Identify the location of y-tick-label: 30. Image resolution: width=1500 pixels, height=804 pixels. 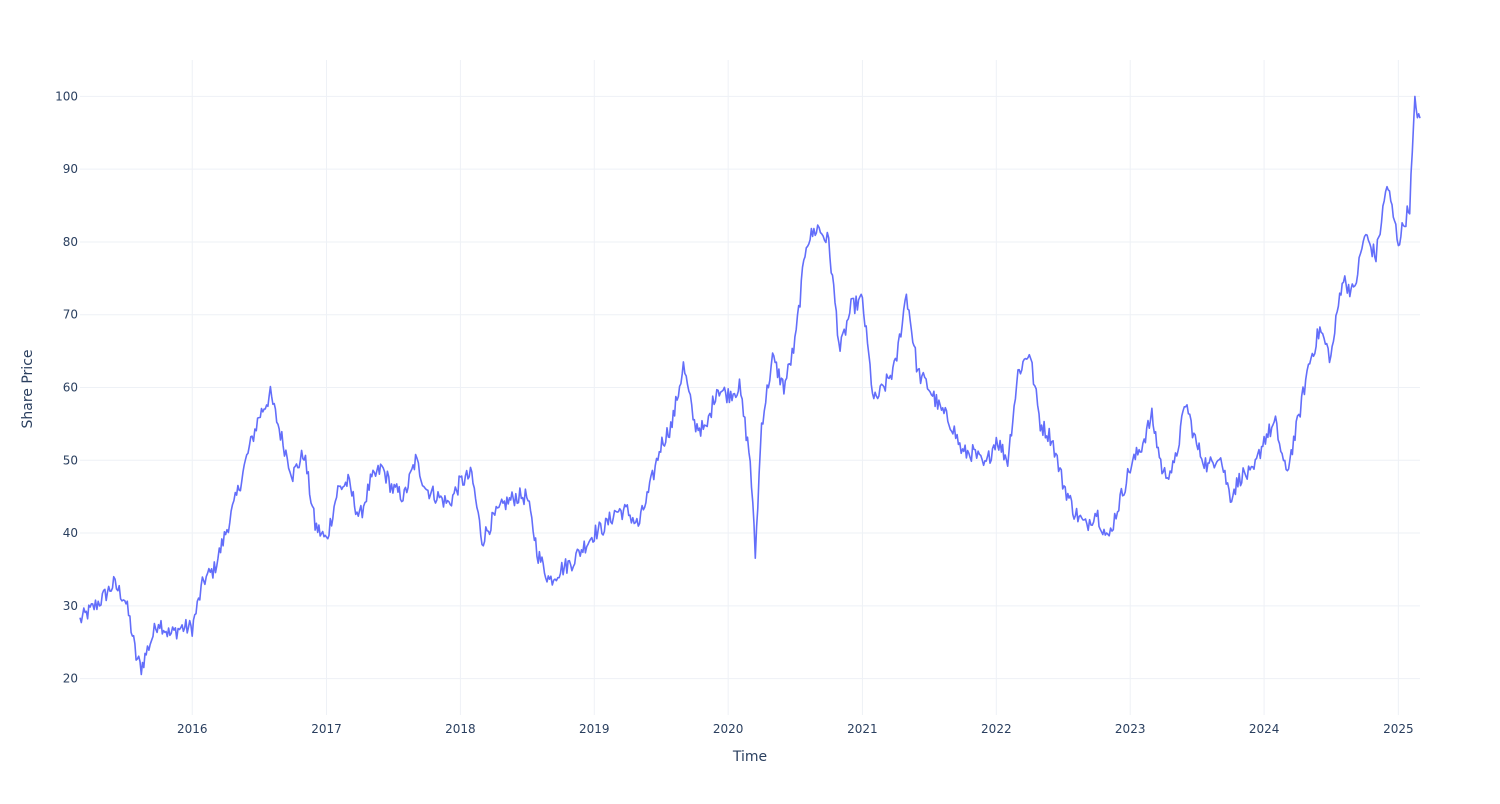
(70, 606).